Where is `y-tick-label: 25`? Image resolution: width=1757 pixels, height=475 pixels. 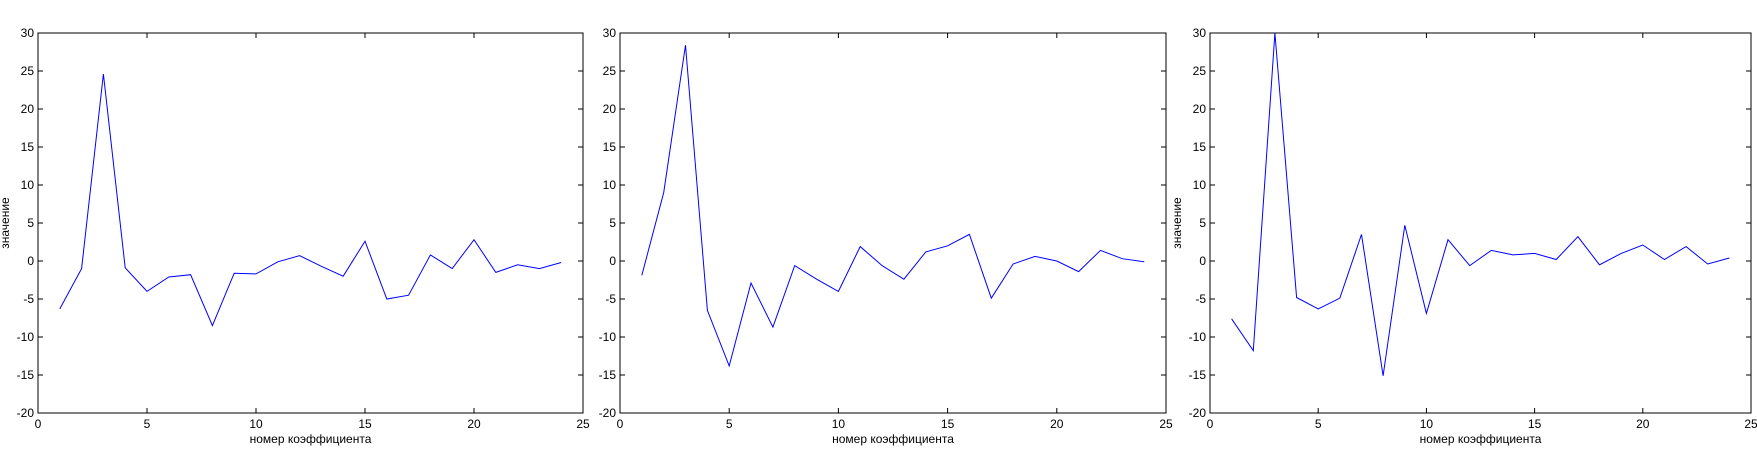 y-tick-label: 25 is located at coordinates (610, 71).